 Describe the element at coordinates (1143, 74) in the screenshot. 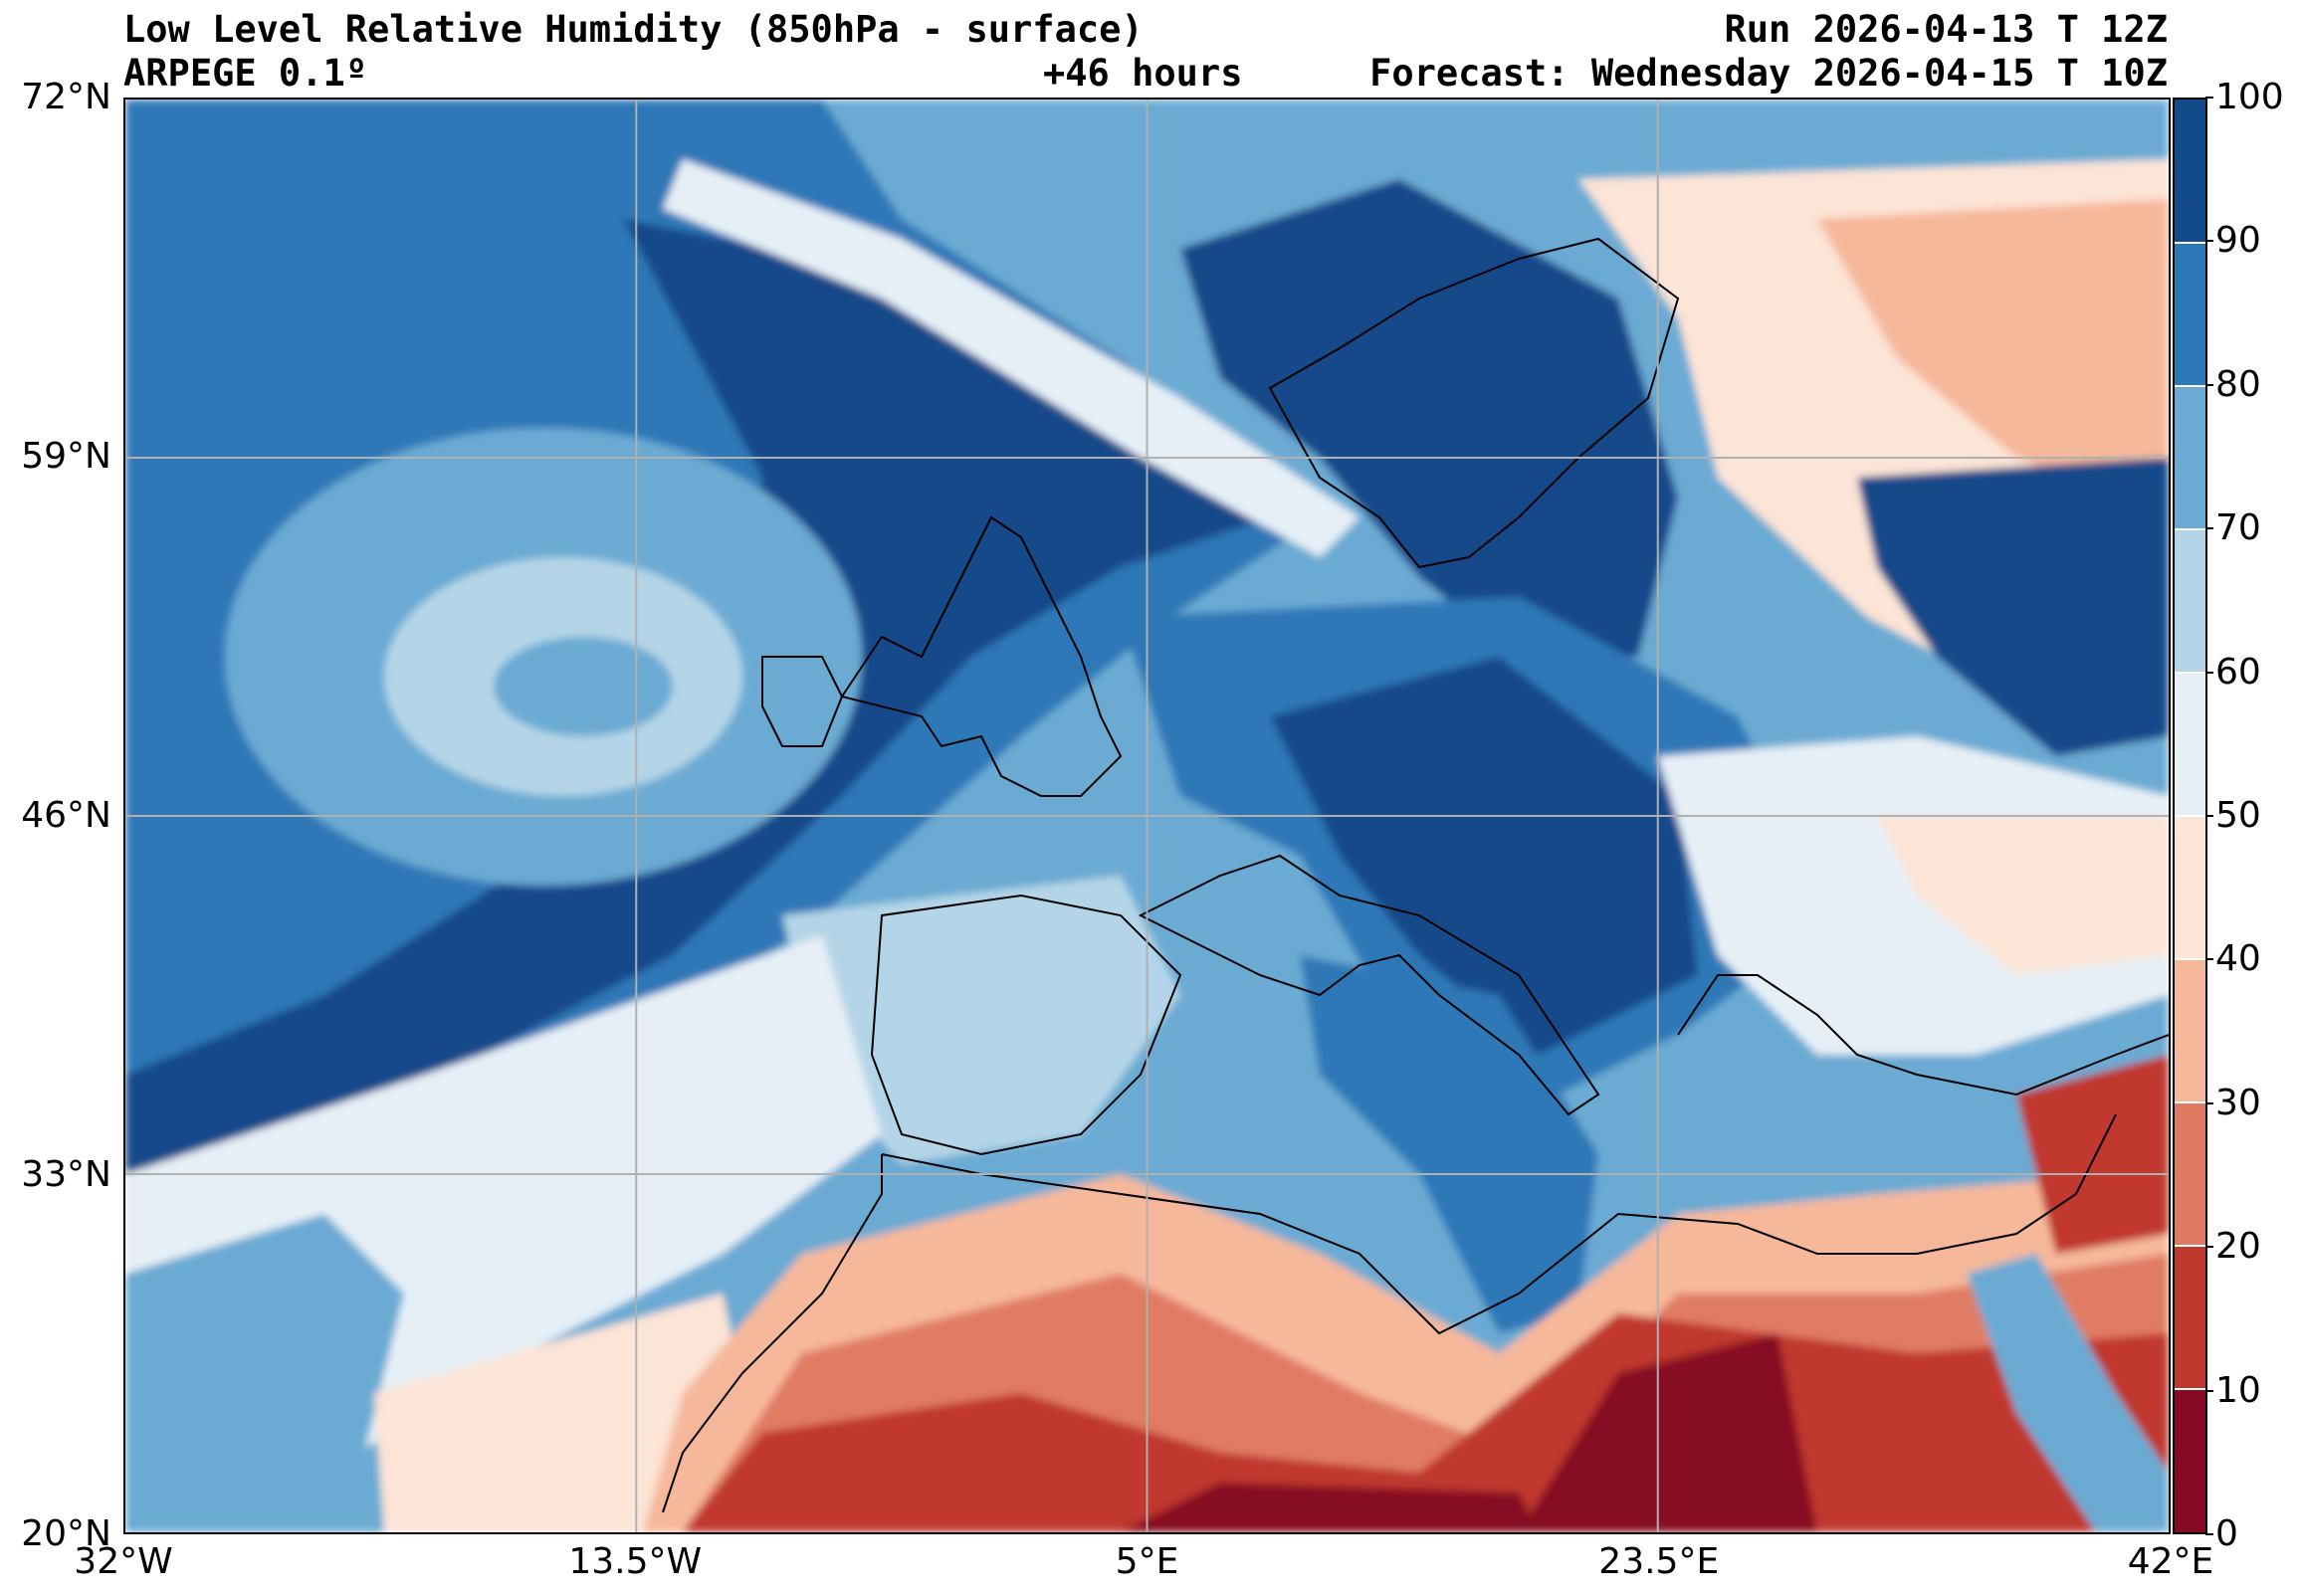

I see `lead-time-label: +46 hours` at that location.